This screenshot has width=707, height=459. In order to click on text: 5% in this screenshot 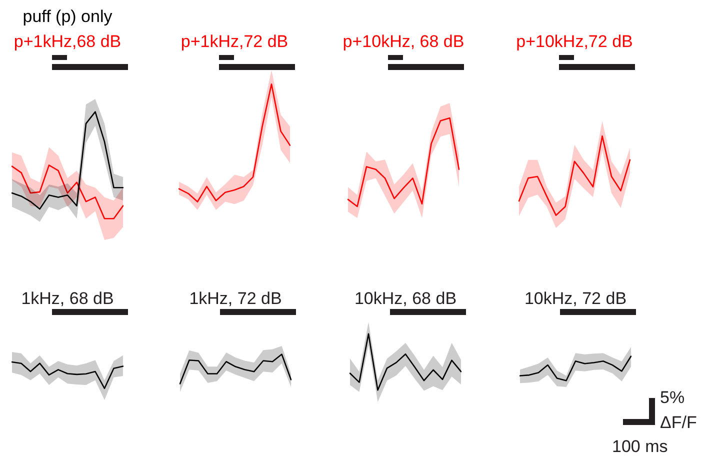, I will do `click(672, 397)`.